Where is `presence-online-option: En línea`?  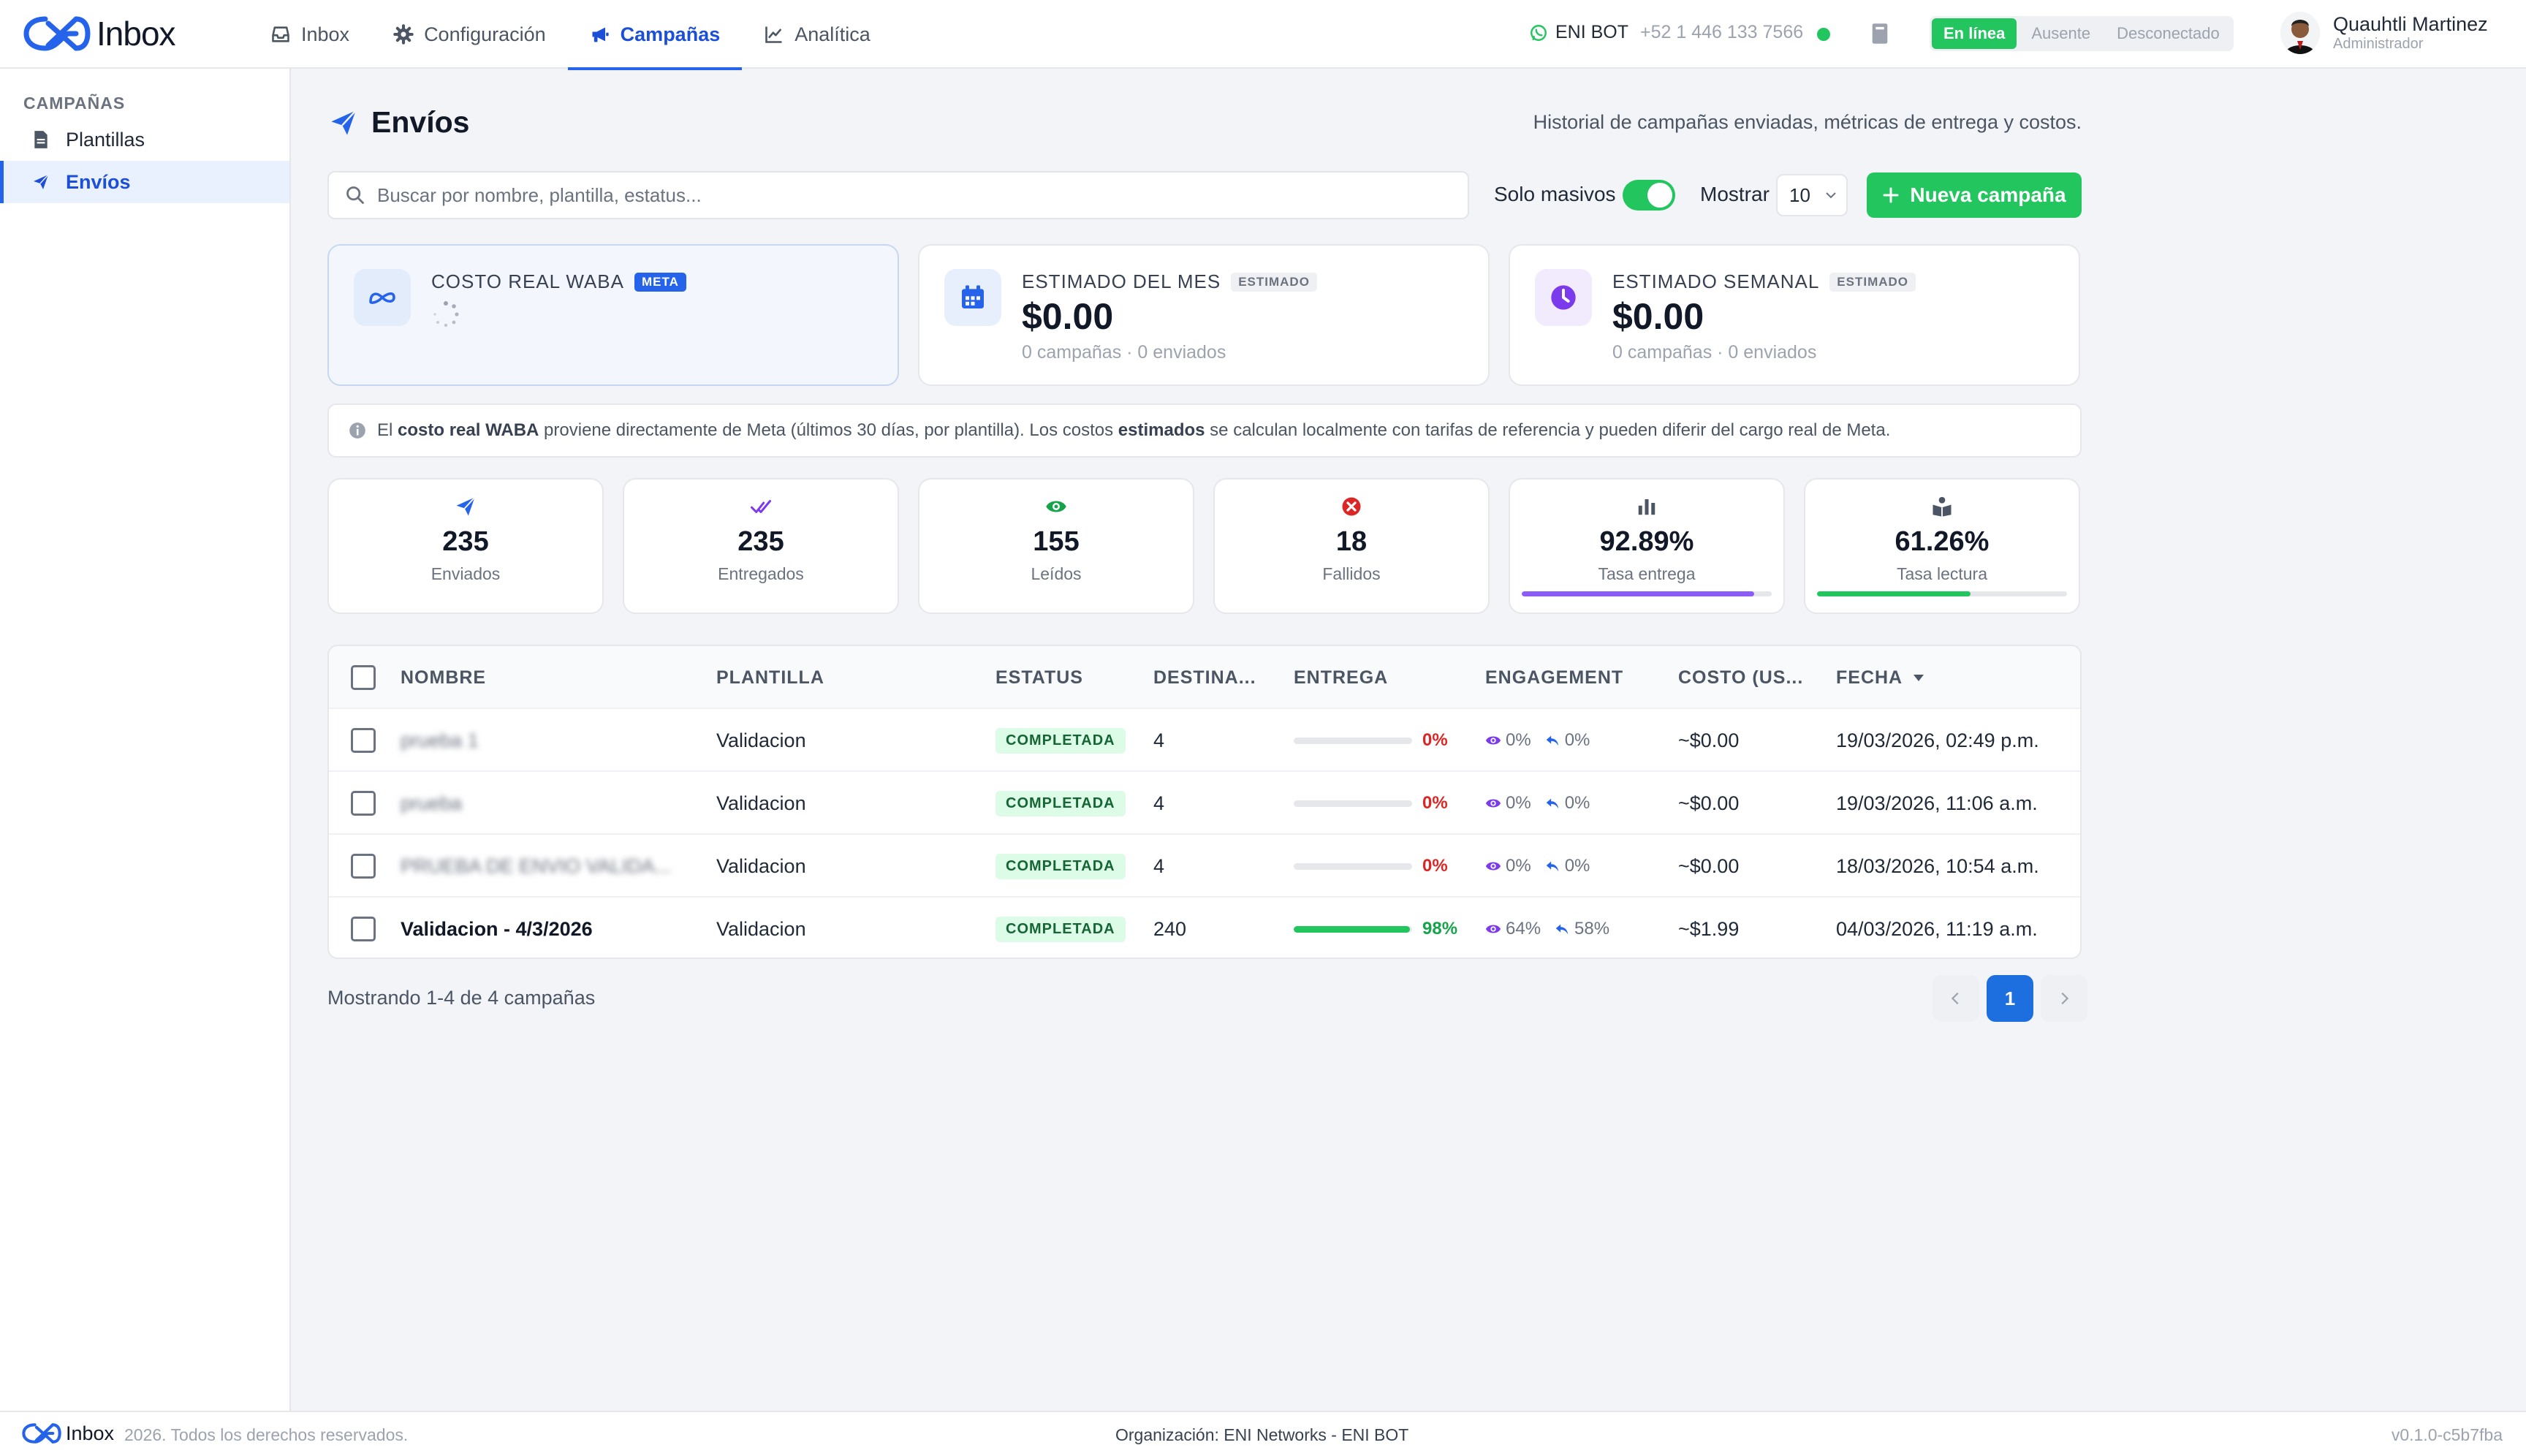 presence-online-option: En línea is located at coordinates (1974, 33).